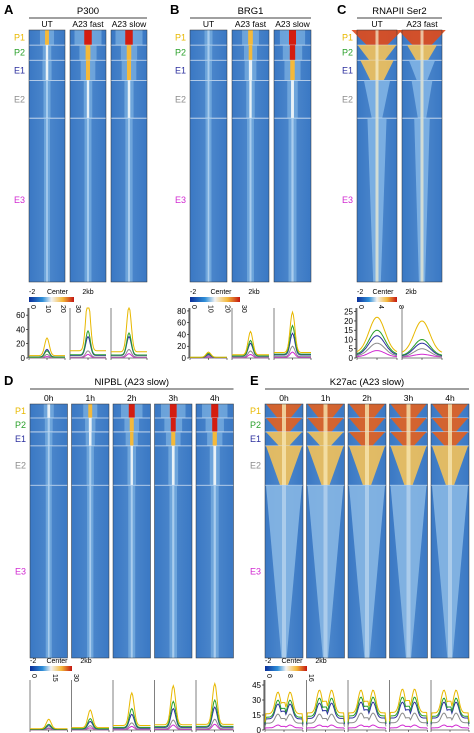 The image size is (474, 733). Describe the element at coordinates (215, 299) in the screenshot. I see `colorbar` at that location.